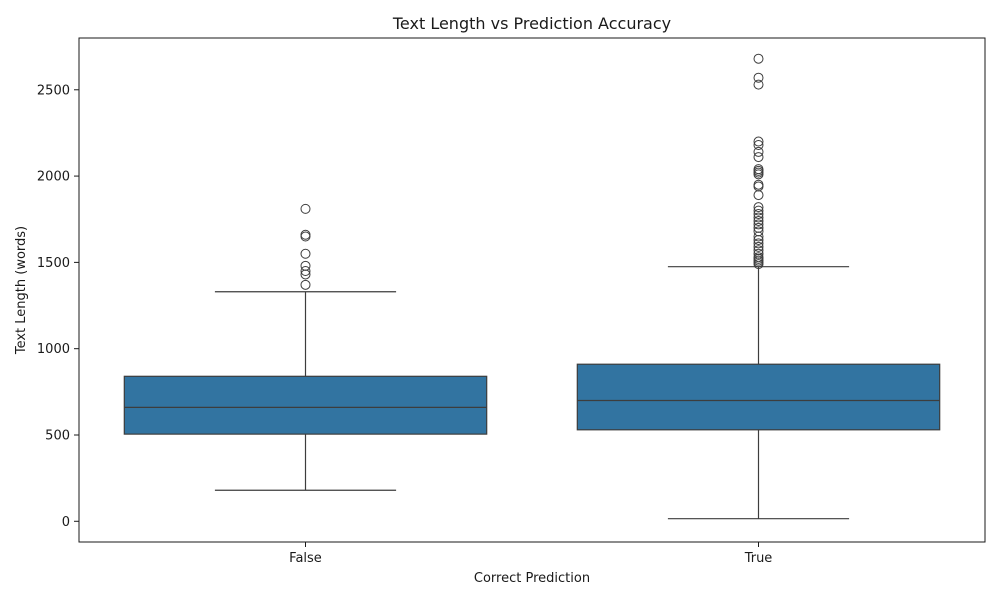  I want to click on chart-title: Text Length vs Prediction Accuracy, so click(531, 23).